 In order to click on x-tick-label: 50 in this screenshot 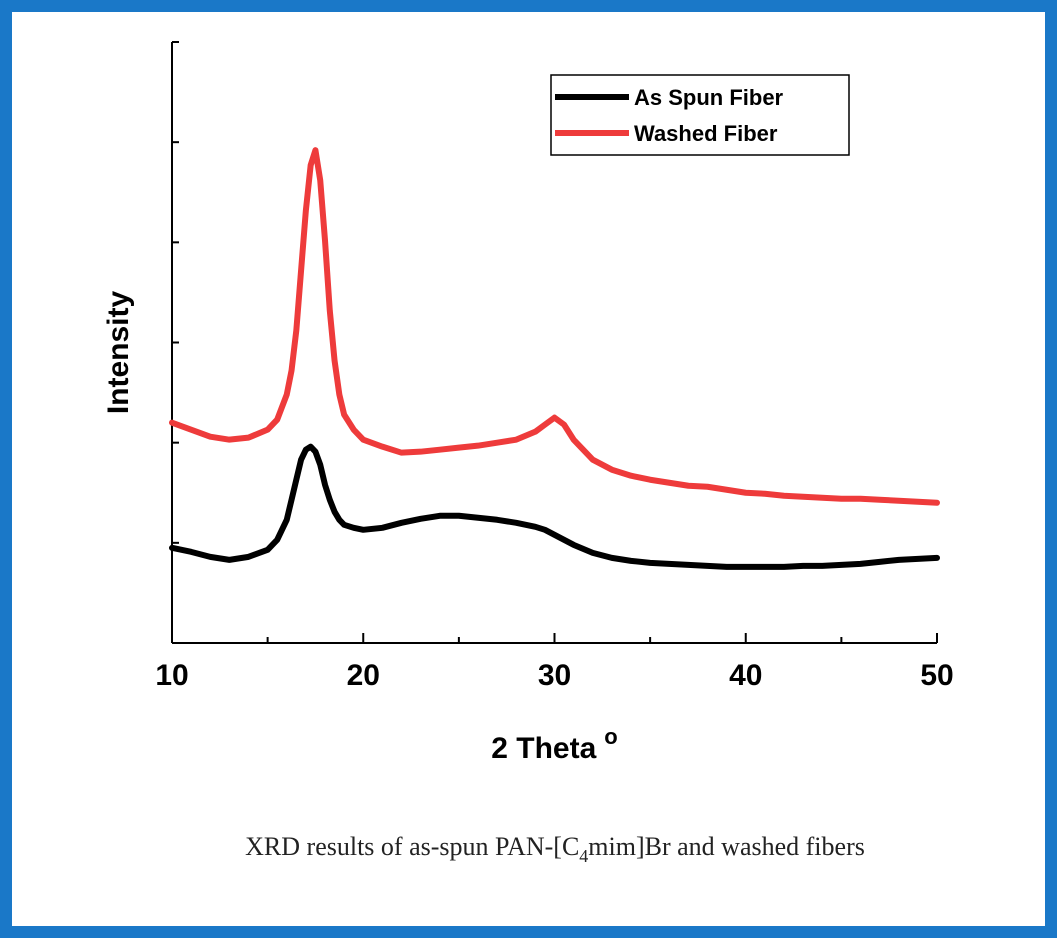, I will do `click(936, 675)`.